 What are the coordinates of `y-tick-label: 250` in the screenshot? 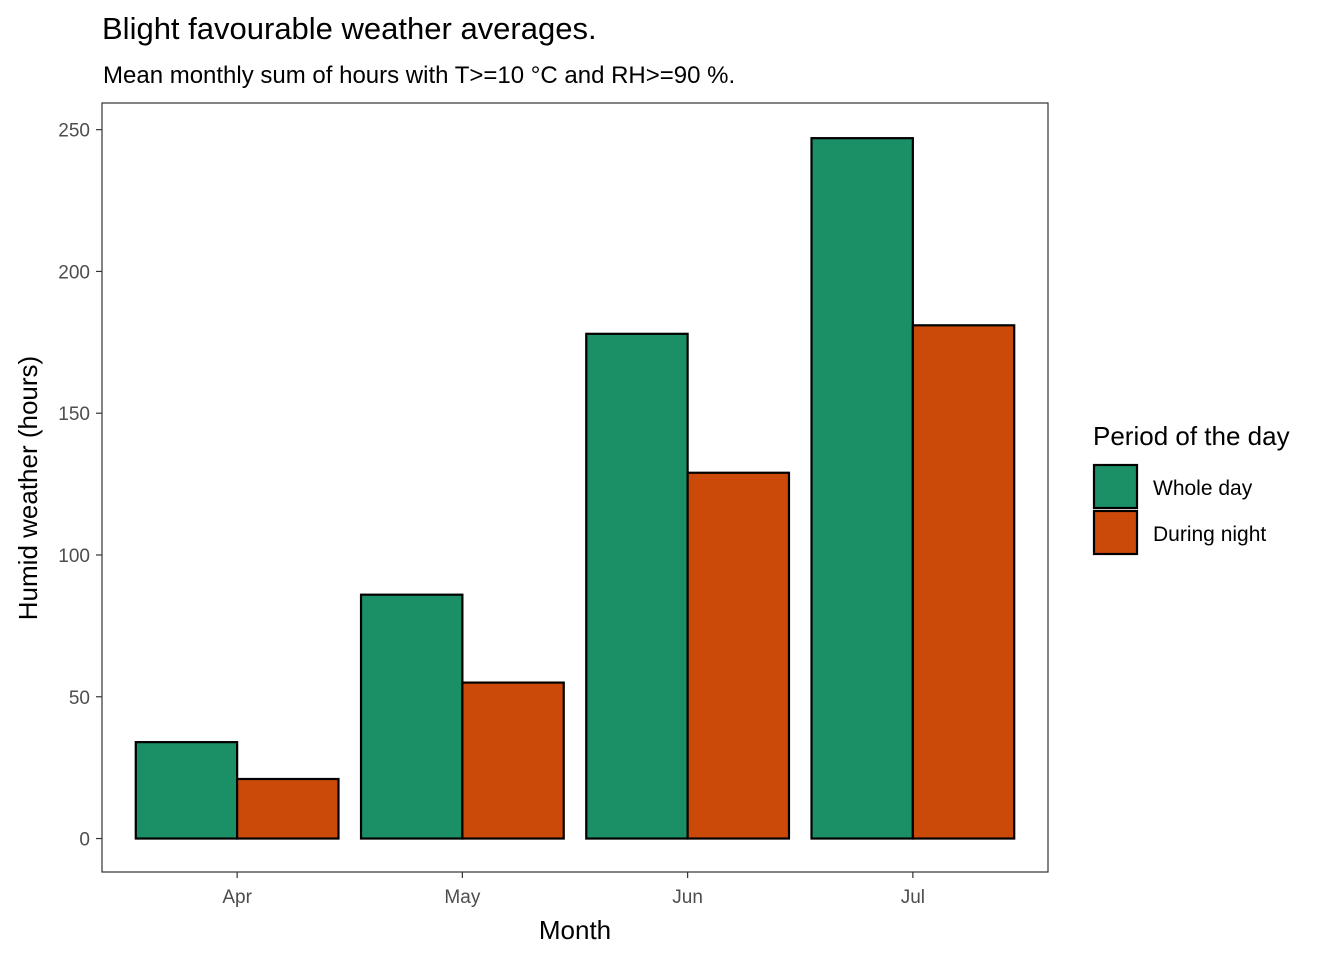 It's located at (74, 131).